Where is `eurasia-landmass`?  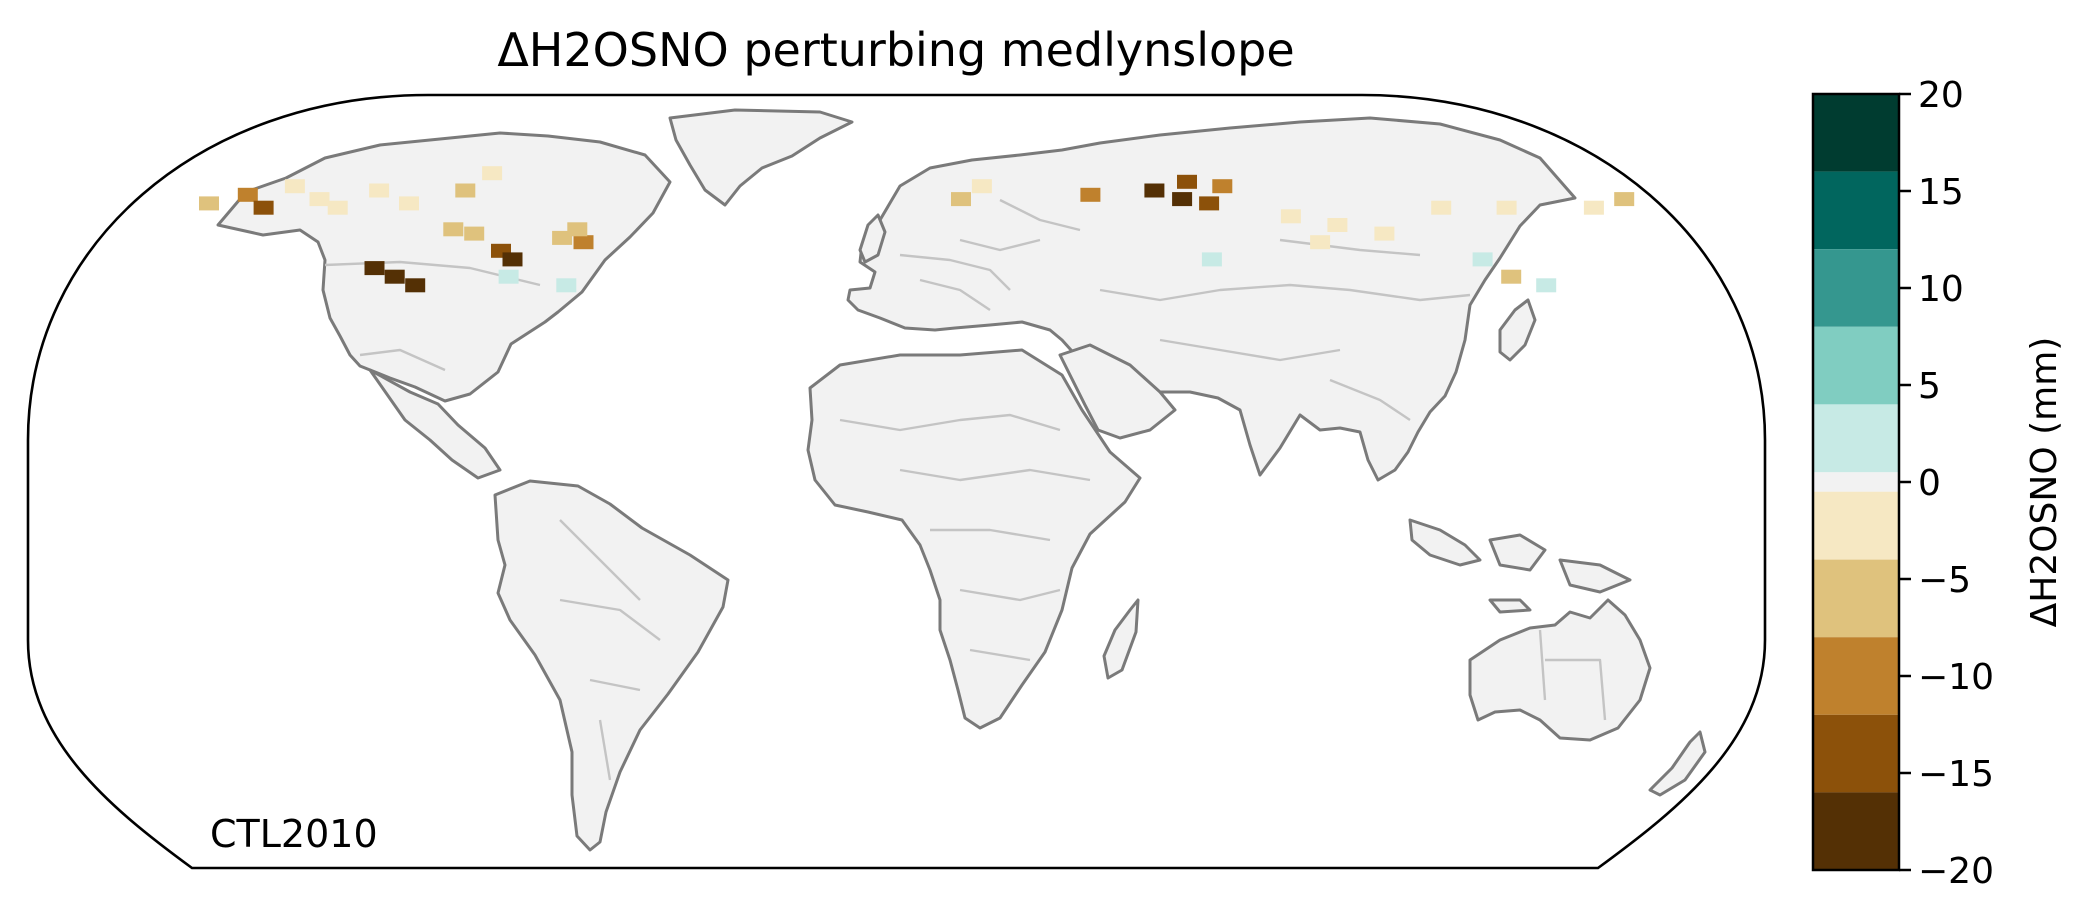
eurasia-landmass is located at coordinates (1211, 299).